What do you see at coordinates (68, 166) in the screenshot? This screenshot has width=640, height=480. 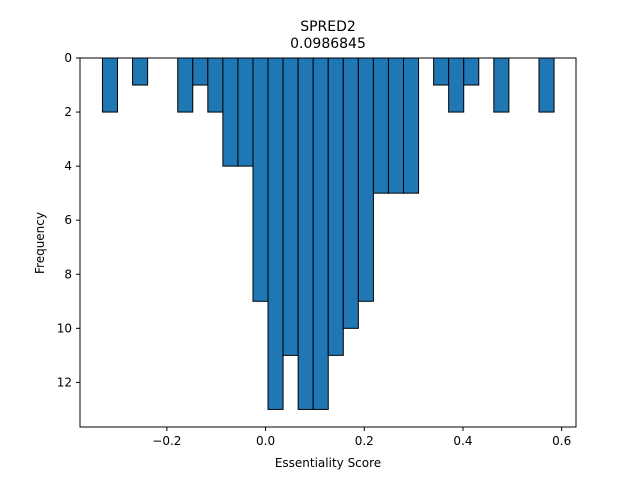 I see `y-tick-label-2: 4` at bounding box center [68, 166].